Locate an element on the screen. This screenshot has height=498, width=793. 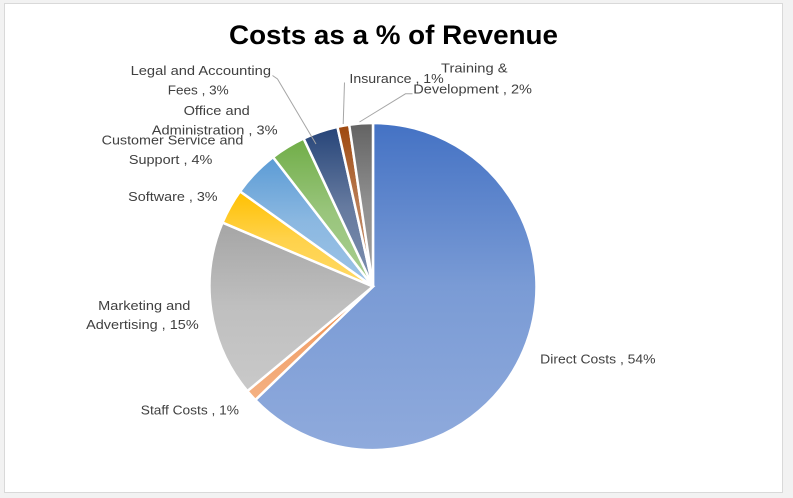
svg-text: Administration , 3% is located at coordinates (215, 129).